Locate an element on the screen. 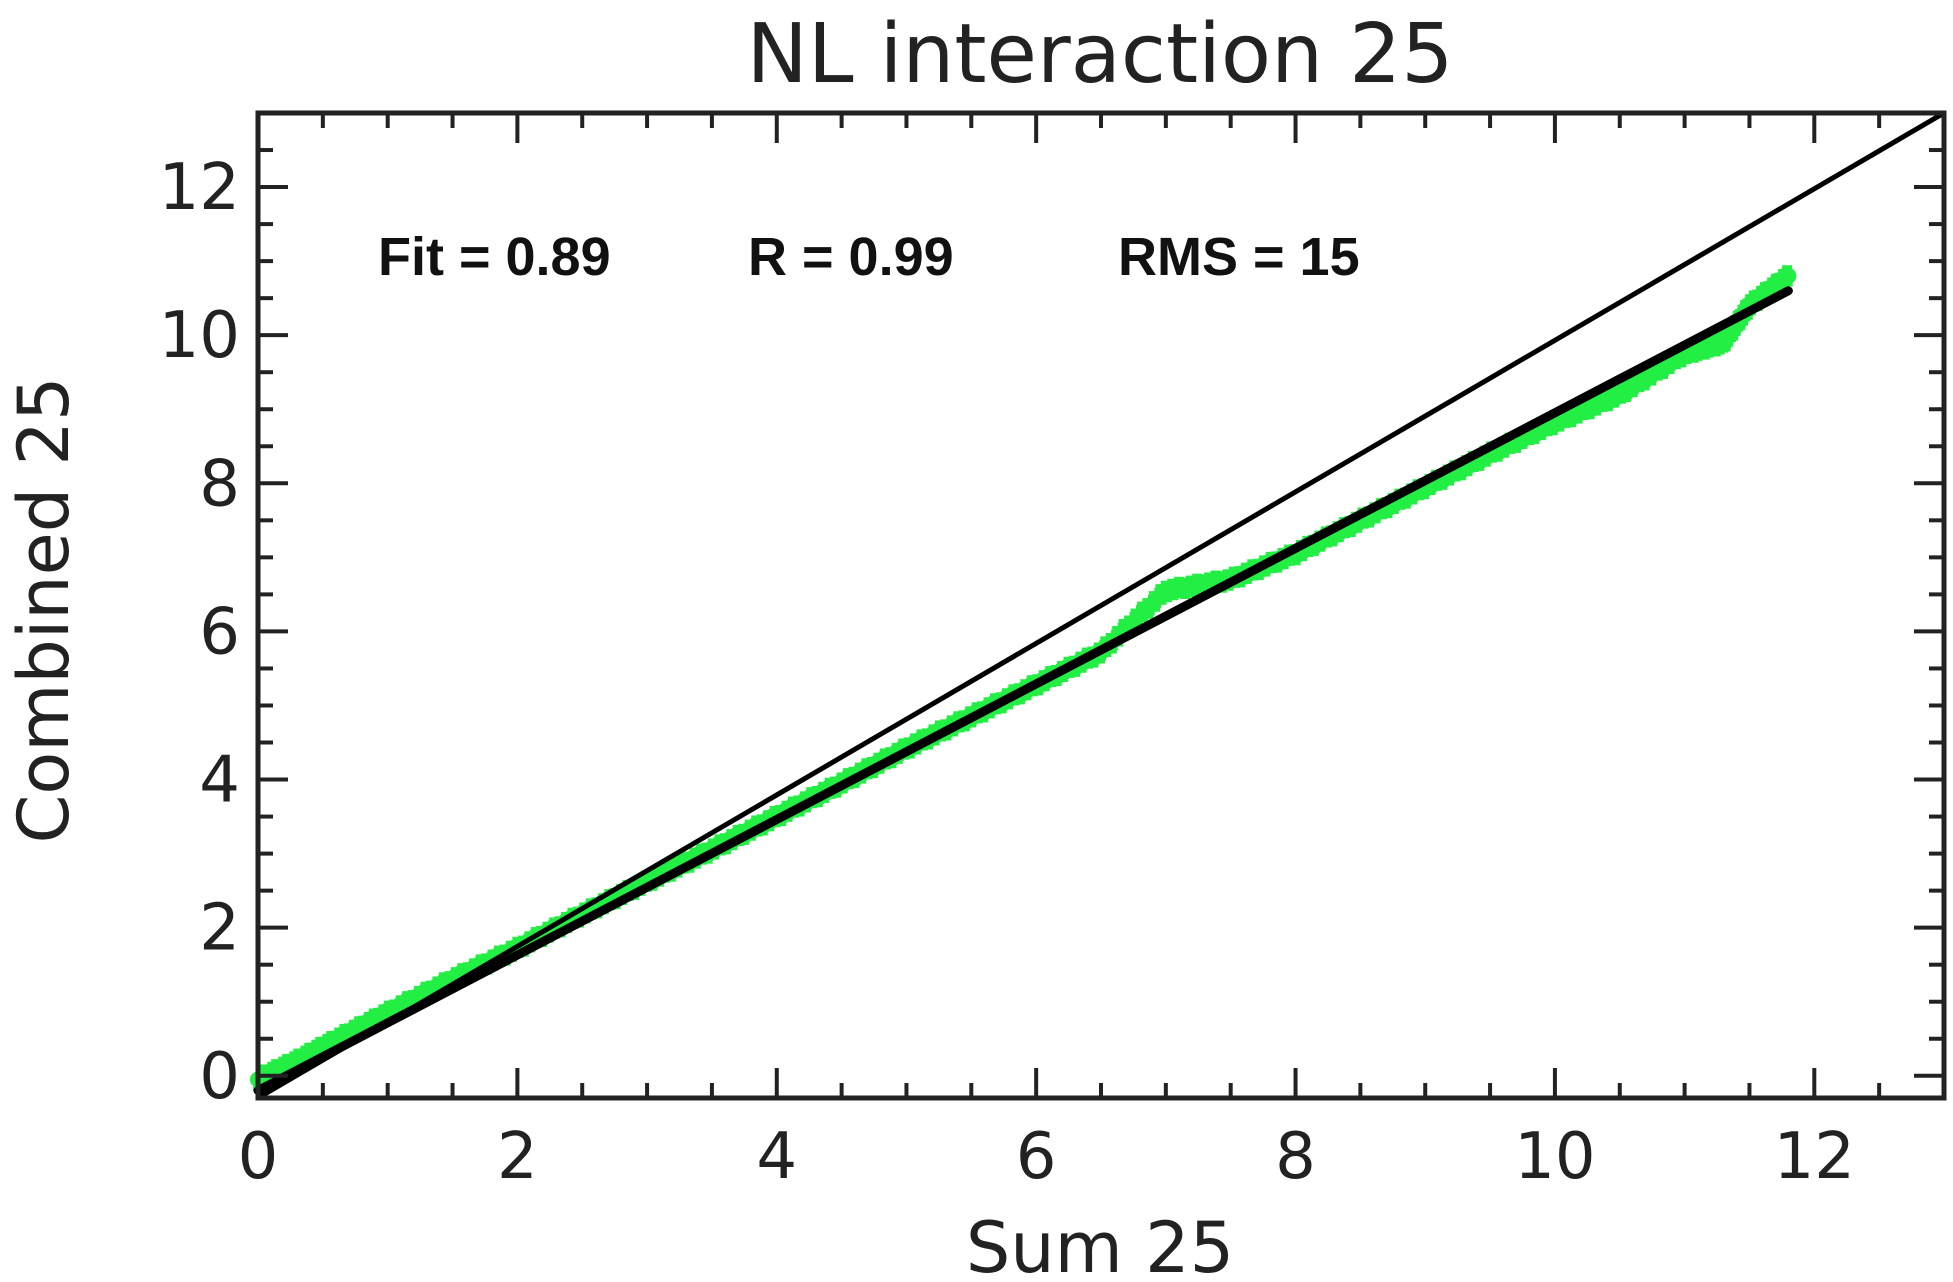 The height and width of the screenshot is (1282, 1953). y-tick-label: 2 is located at coordinates (219, 929).